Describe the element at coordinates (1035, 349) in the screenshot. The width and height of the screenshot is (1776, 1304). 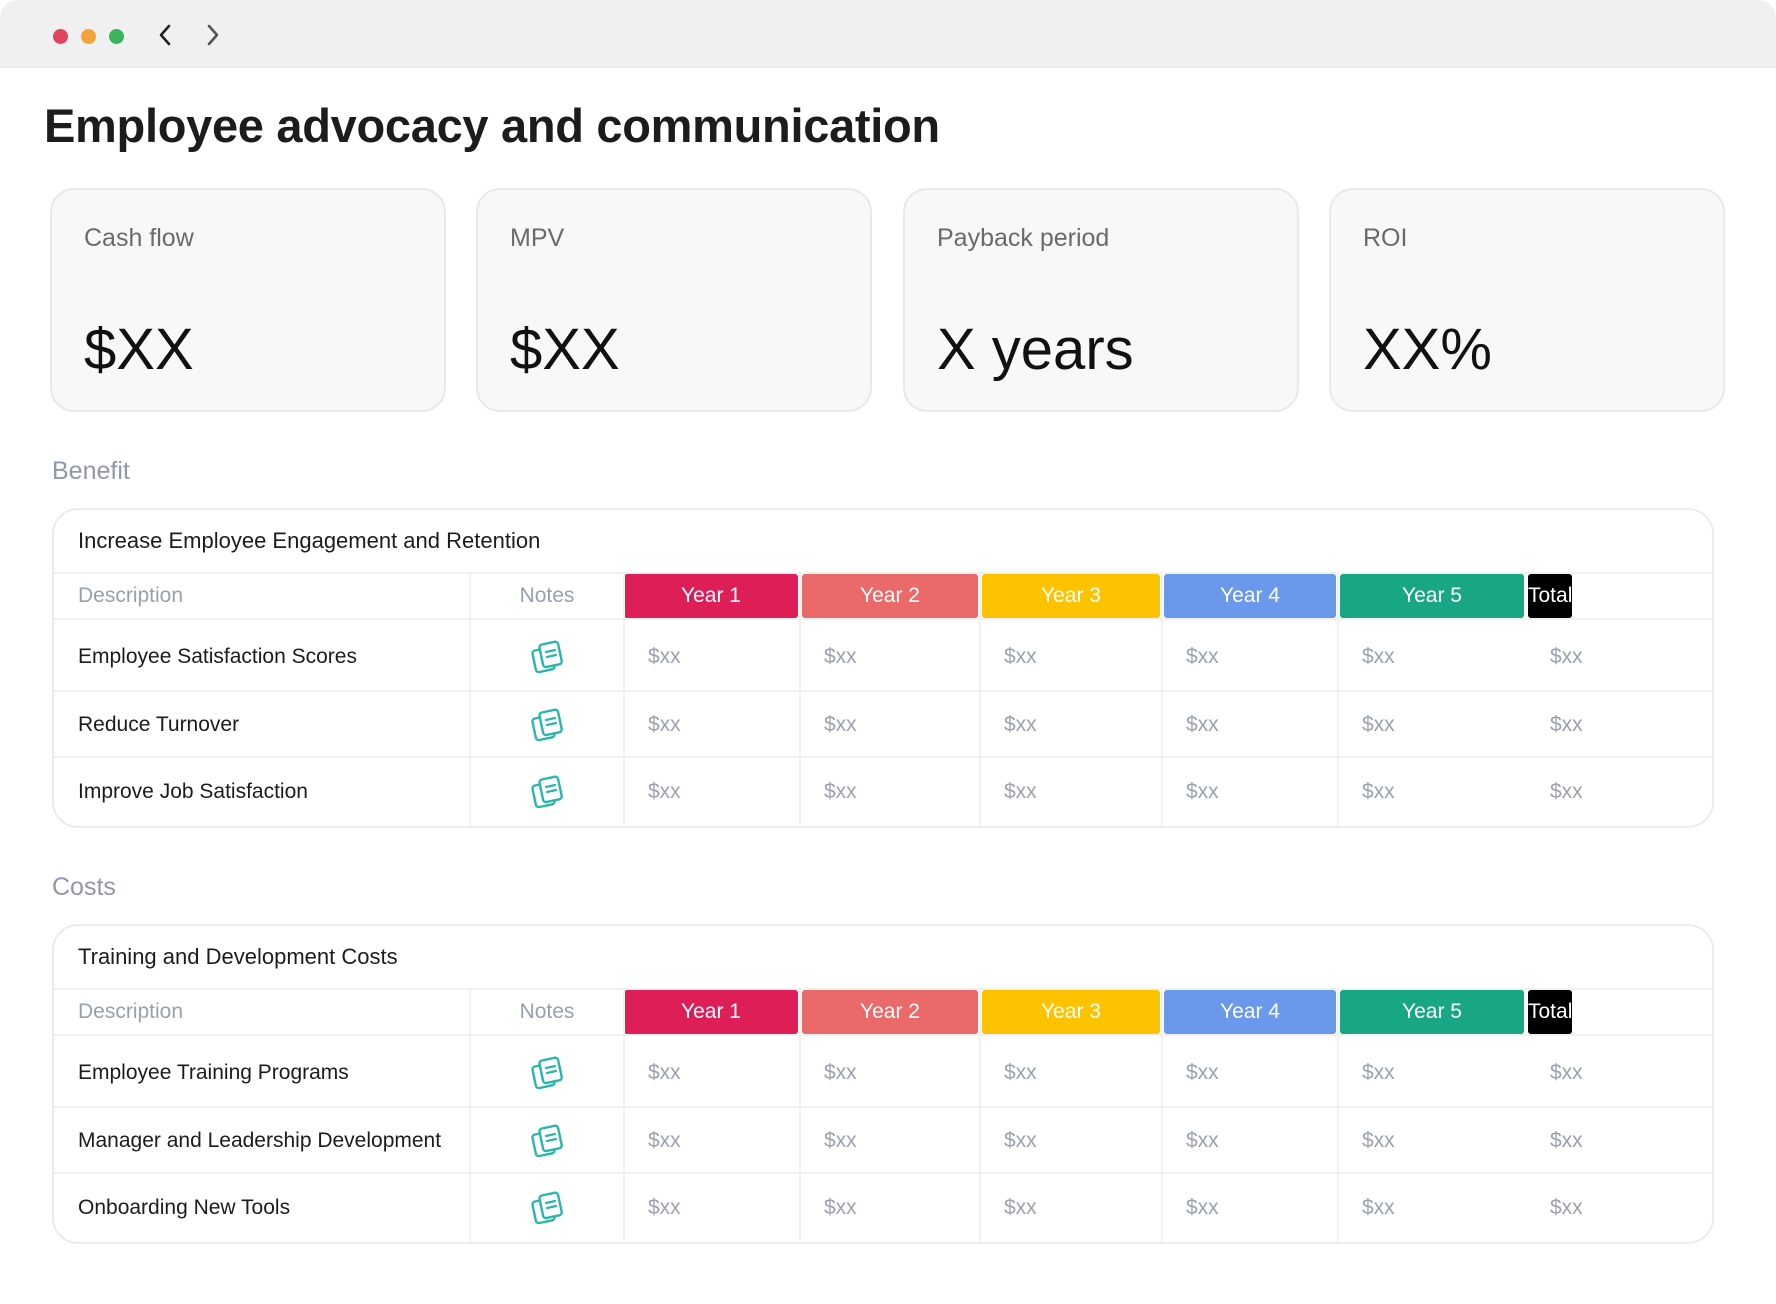
I see `kpi-value: X years` at that location.